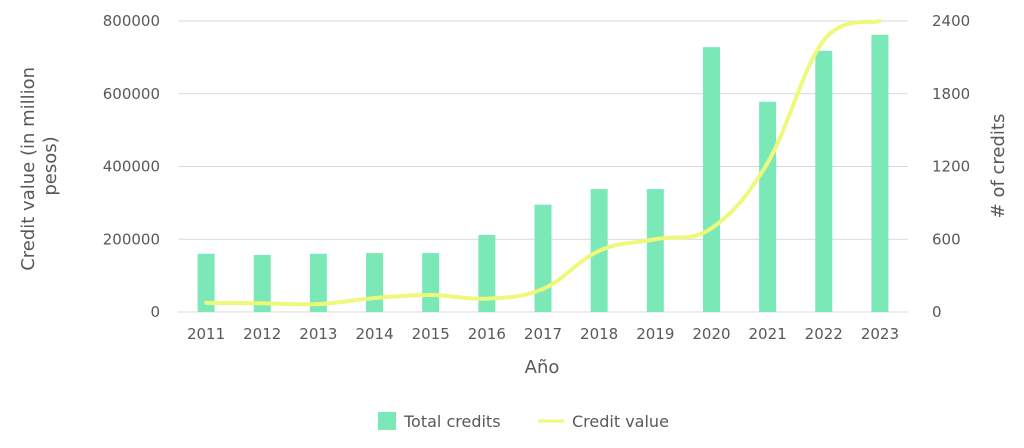  Describe the element at coordinates (155, 312) in the screenshot. I see `y-tick-label: 0` at that location.